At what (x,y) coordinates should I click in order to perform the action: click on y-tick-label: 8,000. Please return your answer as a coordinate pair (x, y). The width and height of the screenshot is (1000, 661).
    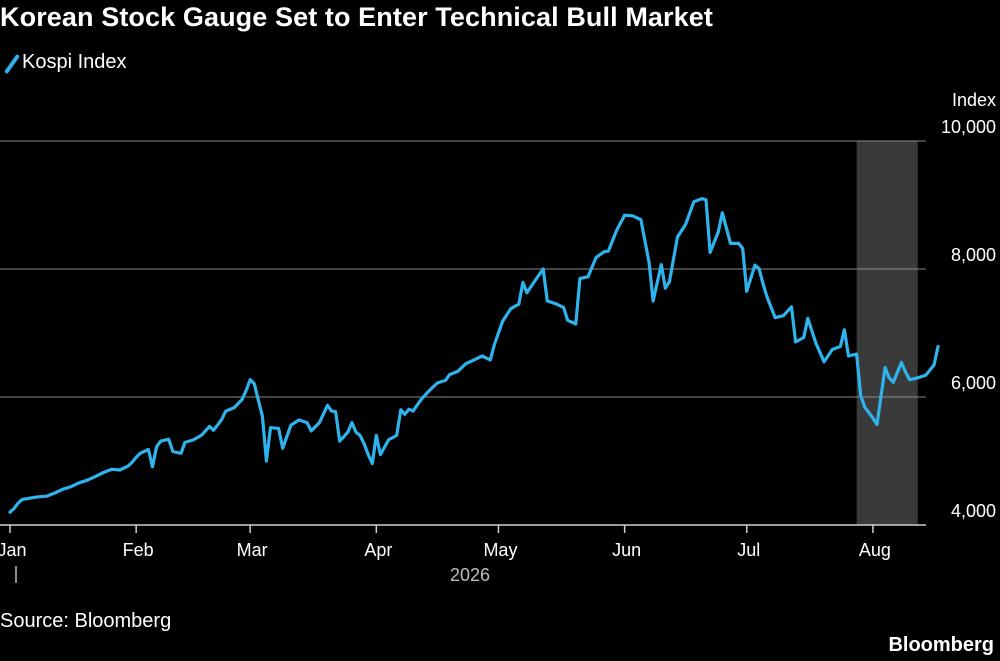
    Looking at the image, I should click on (973, 255).